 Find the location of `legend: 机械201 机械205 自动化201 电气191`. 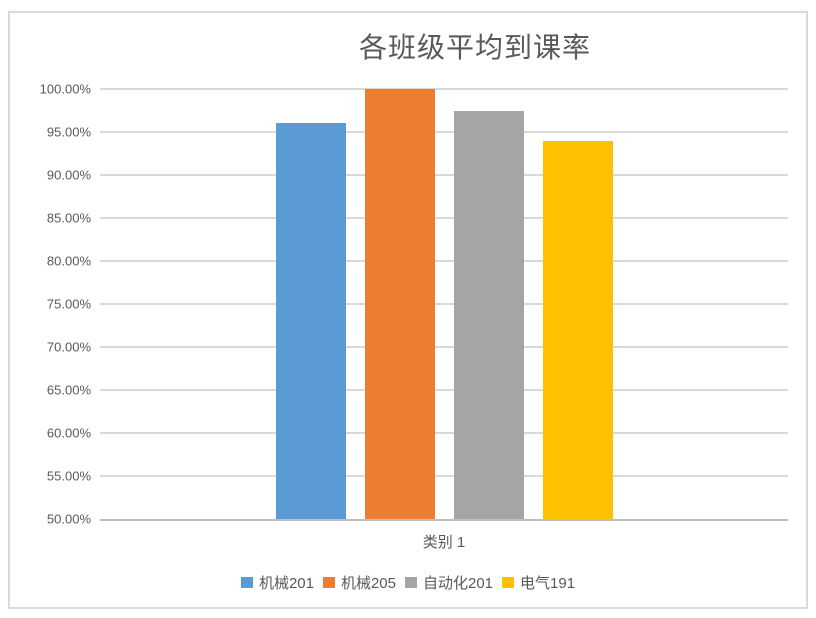

legend: 机械201 机械205 自动化201 电气191 is located at coordinates (408, 582).